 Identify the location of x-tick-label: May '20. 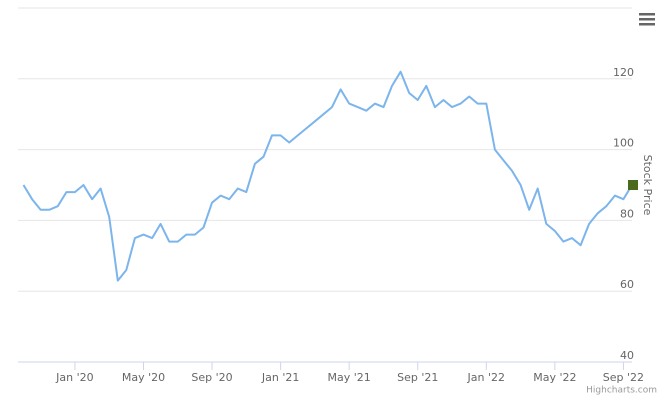
(143, 377).